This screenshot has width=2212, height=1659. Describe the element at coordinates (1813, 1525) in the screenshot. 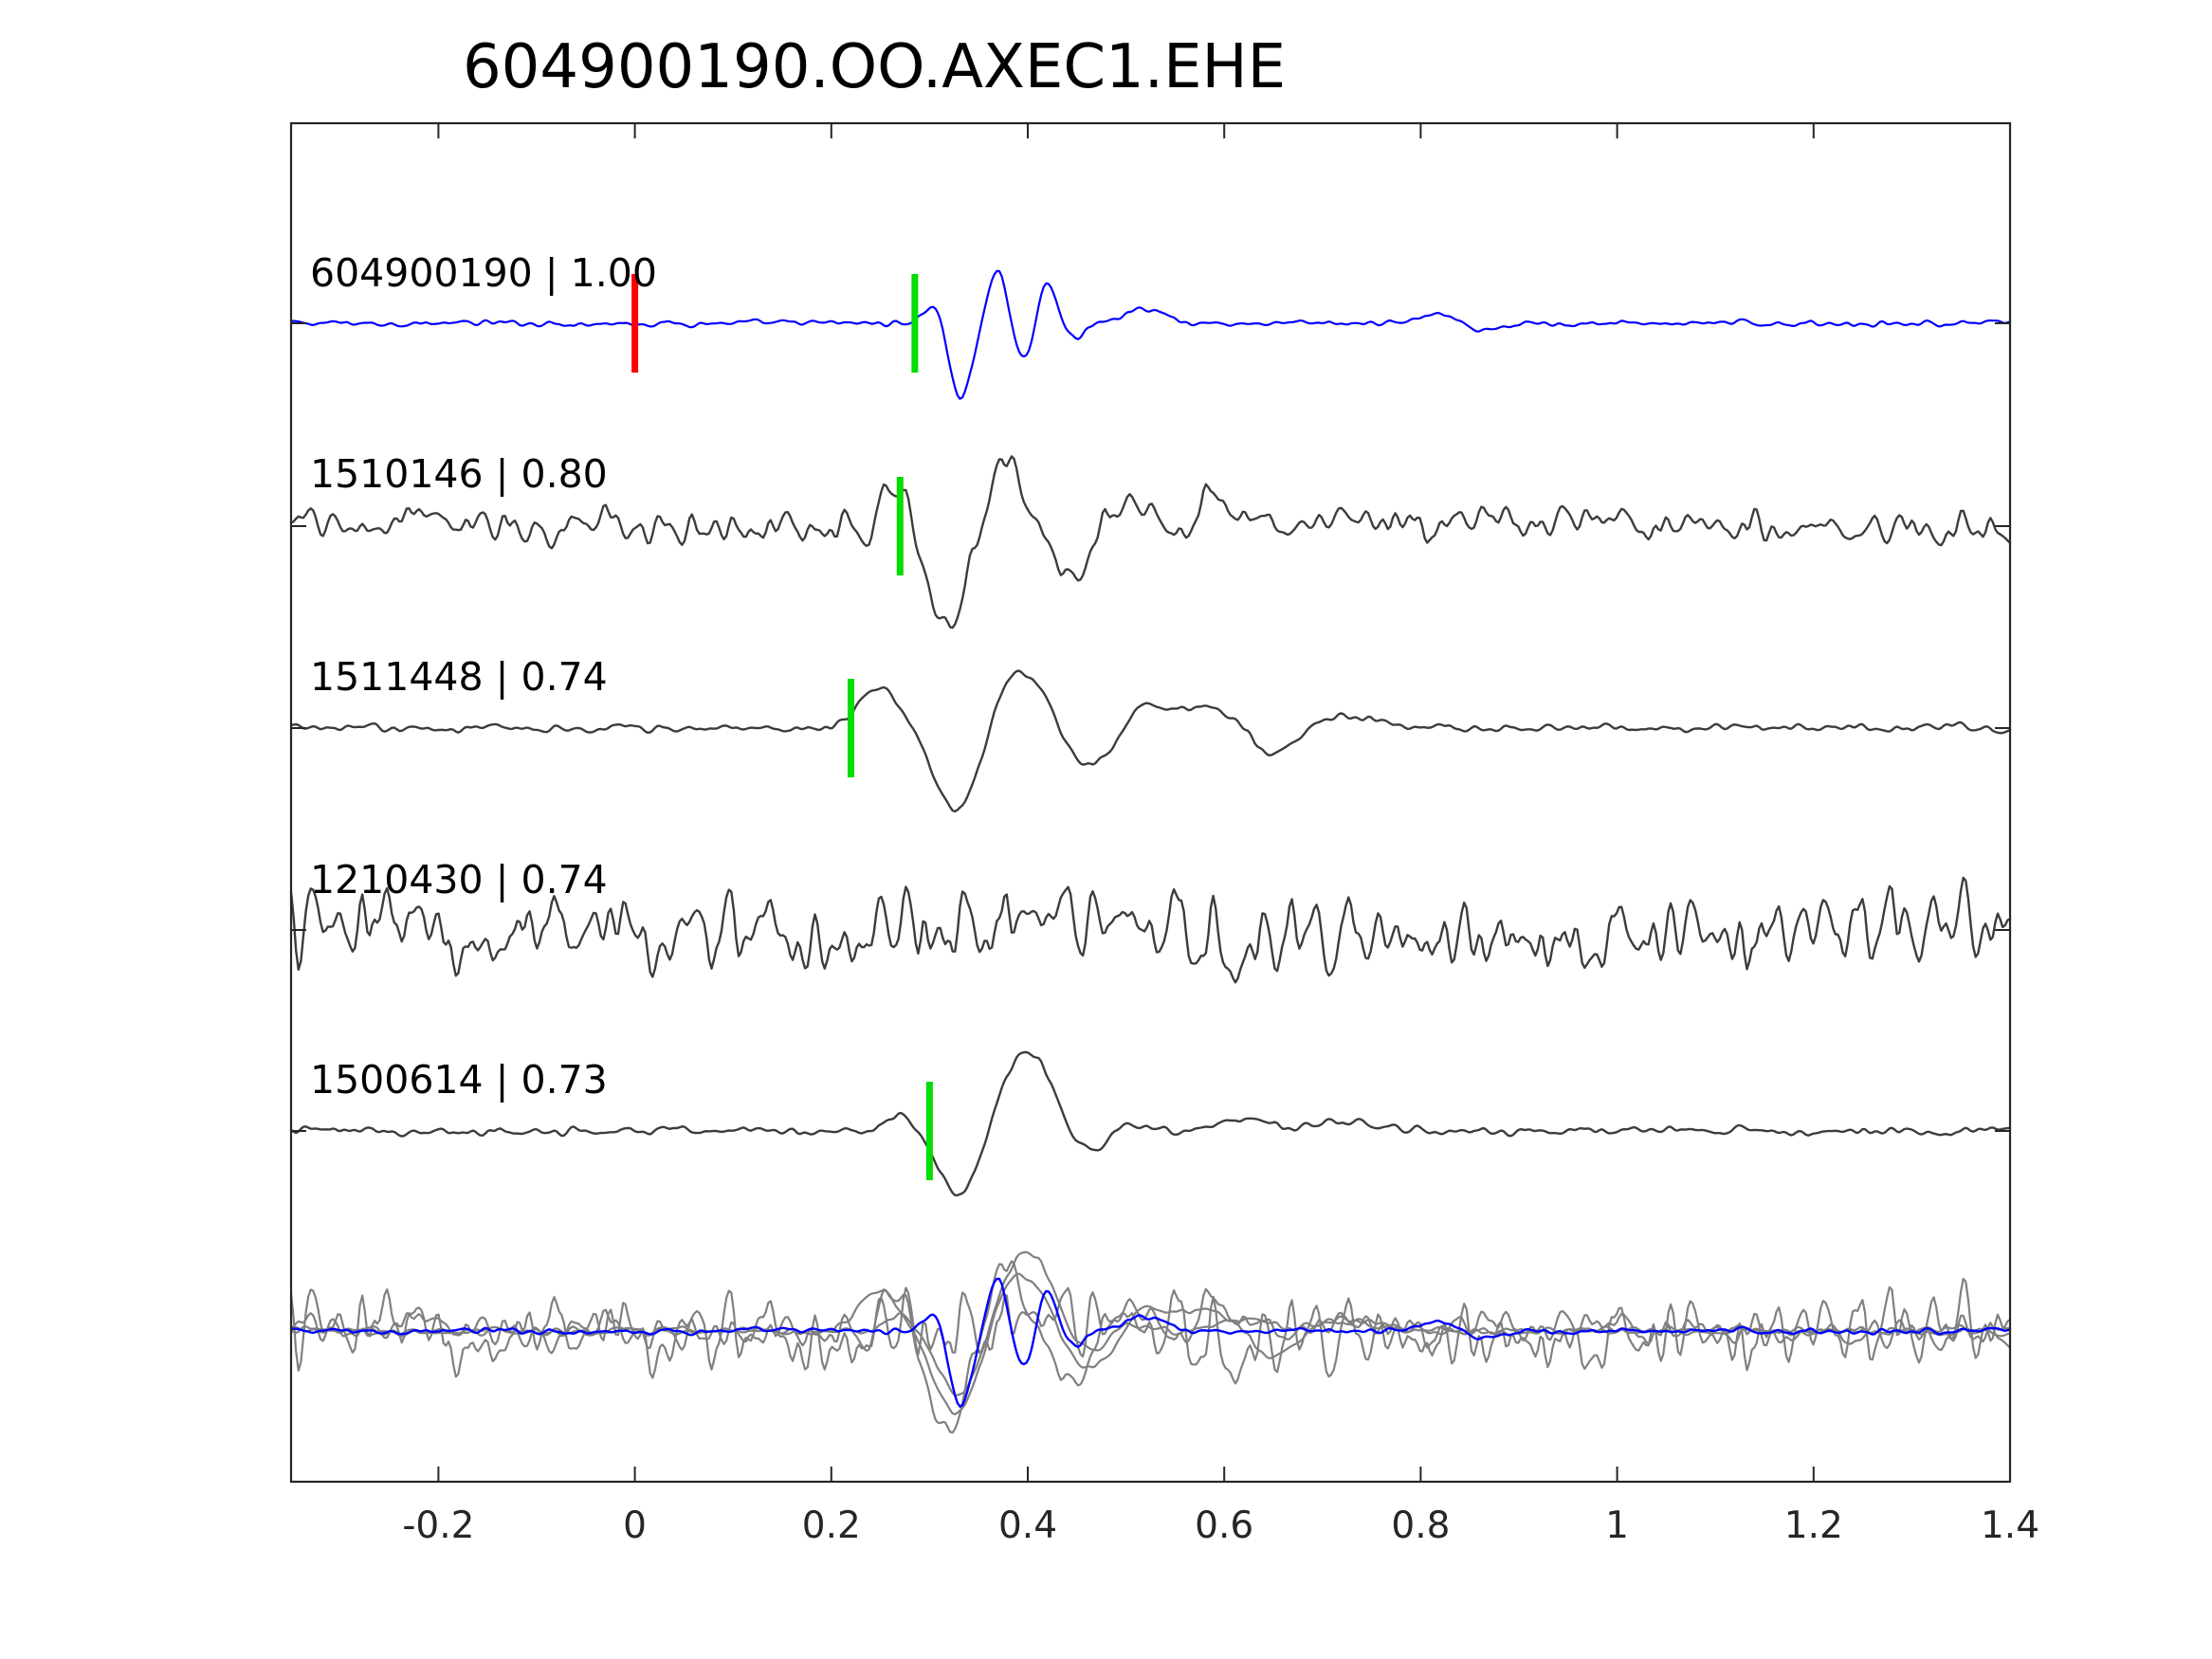

I see `x-tick-label-8: 1.2` at that location.